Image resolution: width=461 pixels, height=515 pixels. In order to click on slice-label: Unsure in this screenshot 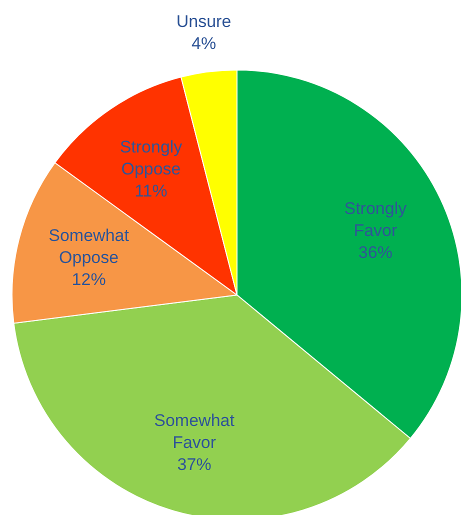, I will do `click(204, 21)`.